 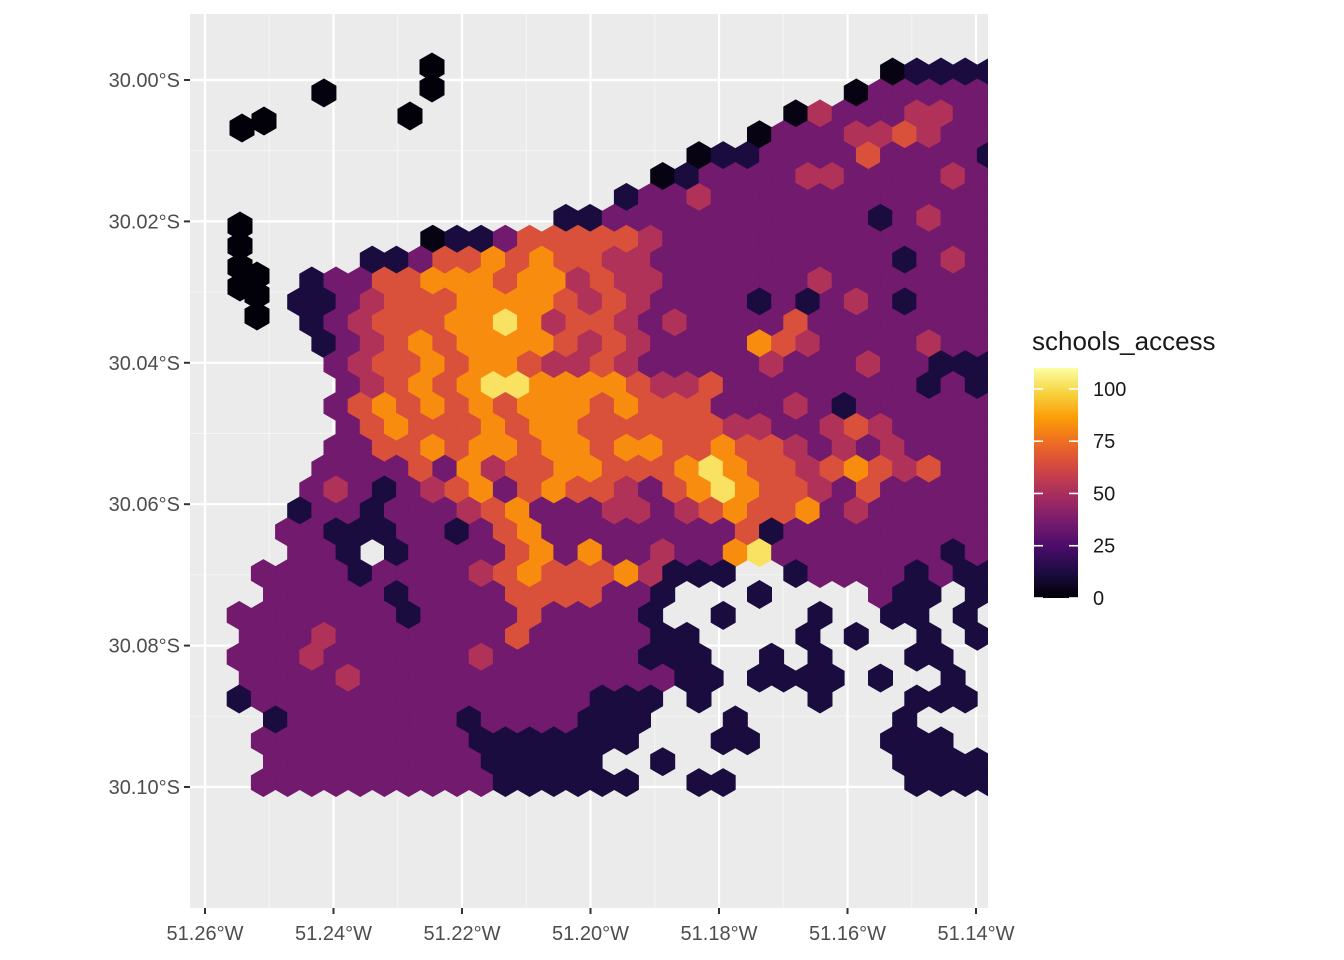 What do you see at coordinates (1124, 341) in the screenshot?
I see `legend-title: schools_access` at bounding box center [1124, 341].